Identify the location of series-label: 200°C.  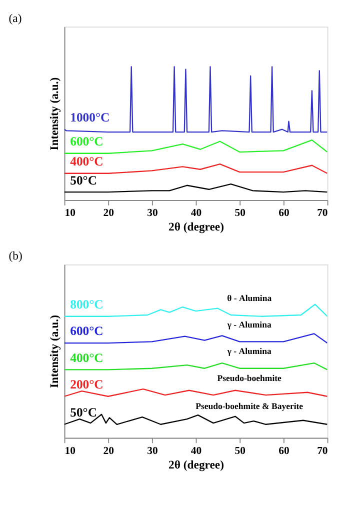
(87, 385).